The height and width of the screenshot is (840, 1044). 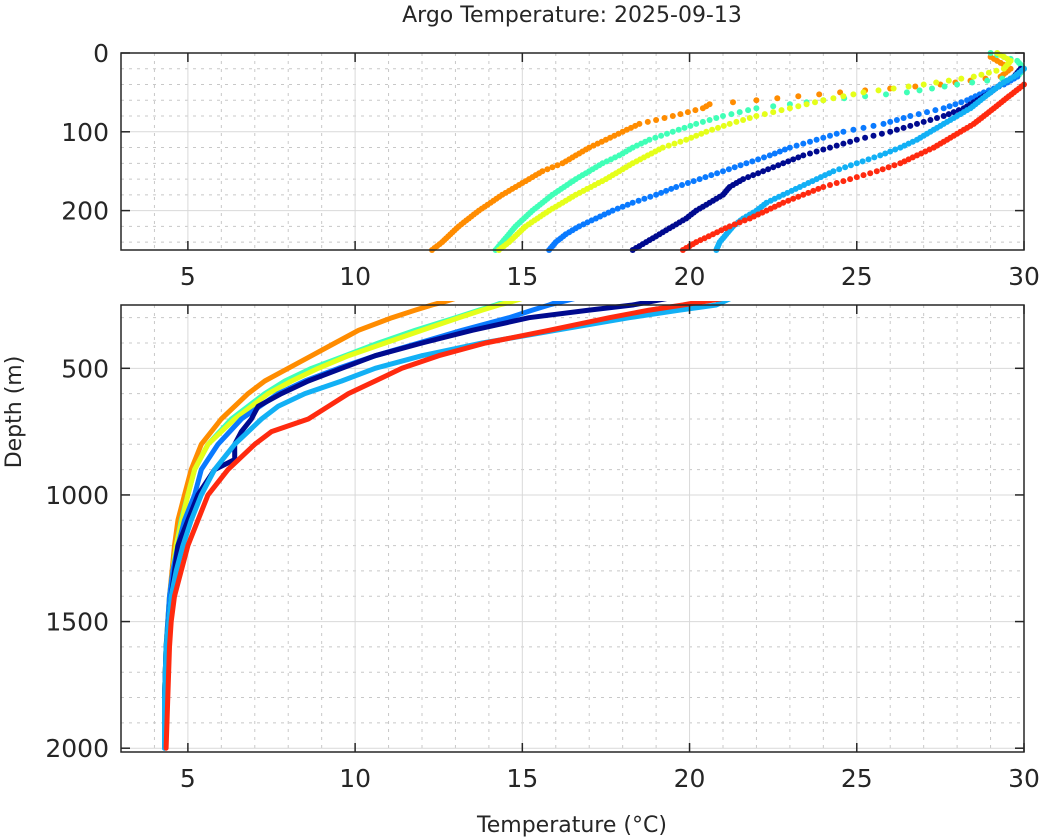 What do you see at coordinates (77, 622) in the screenshot?
I see `y-tick-label: 1500` at bounding box center [77, 622].